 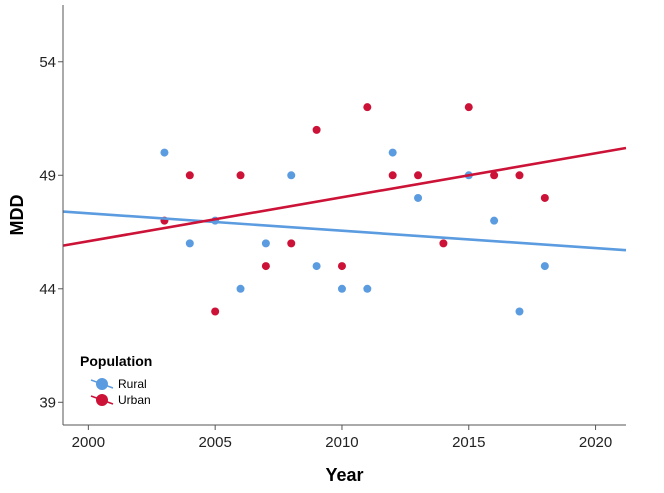 I want to click on y-axis-title: MDD, so click(x=17, y=215).